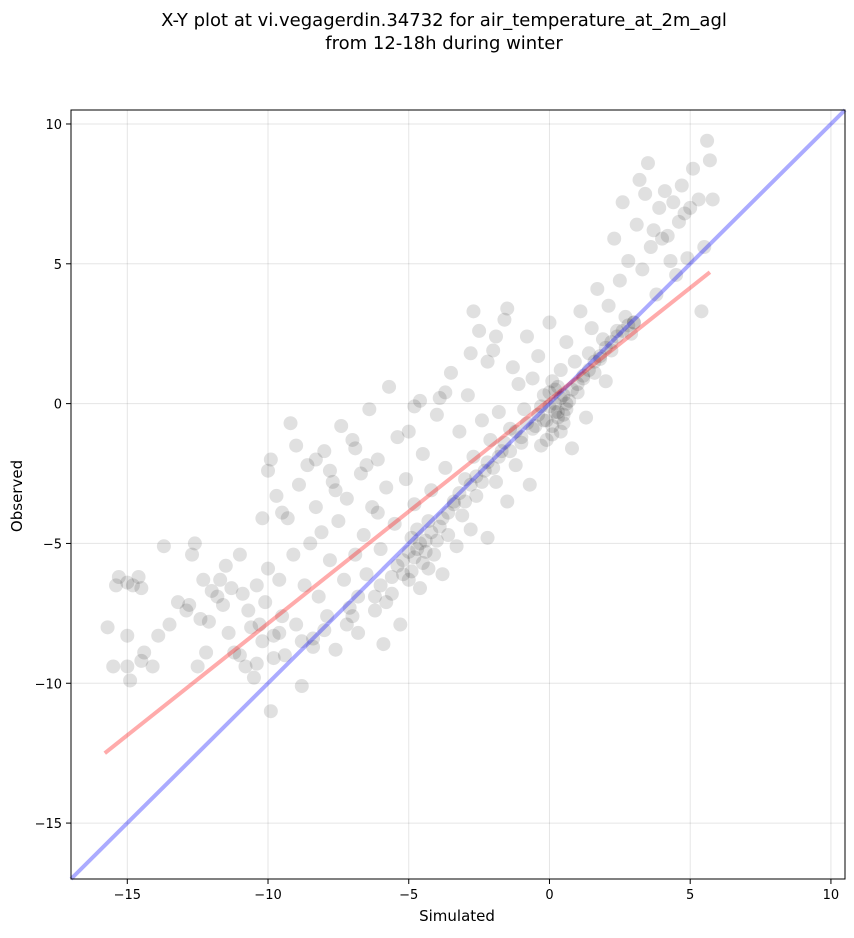 This screenshot has width=854, height=938. Describe the element at coordinates (17, 496) in the screenshot. I see `y-axis-label: Observed` at that location.